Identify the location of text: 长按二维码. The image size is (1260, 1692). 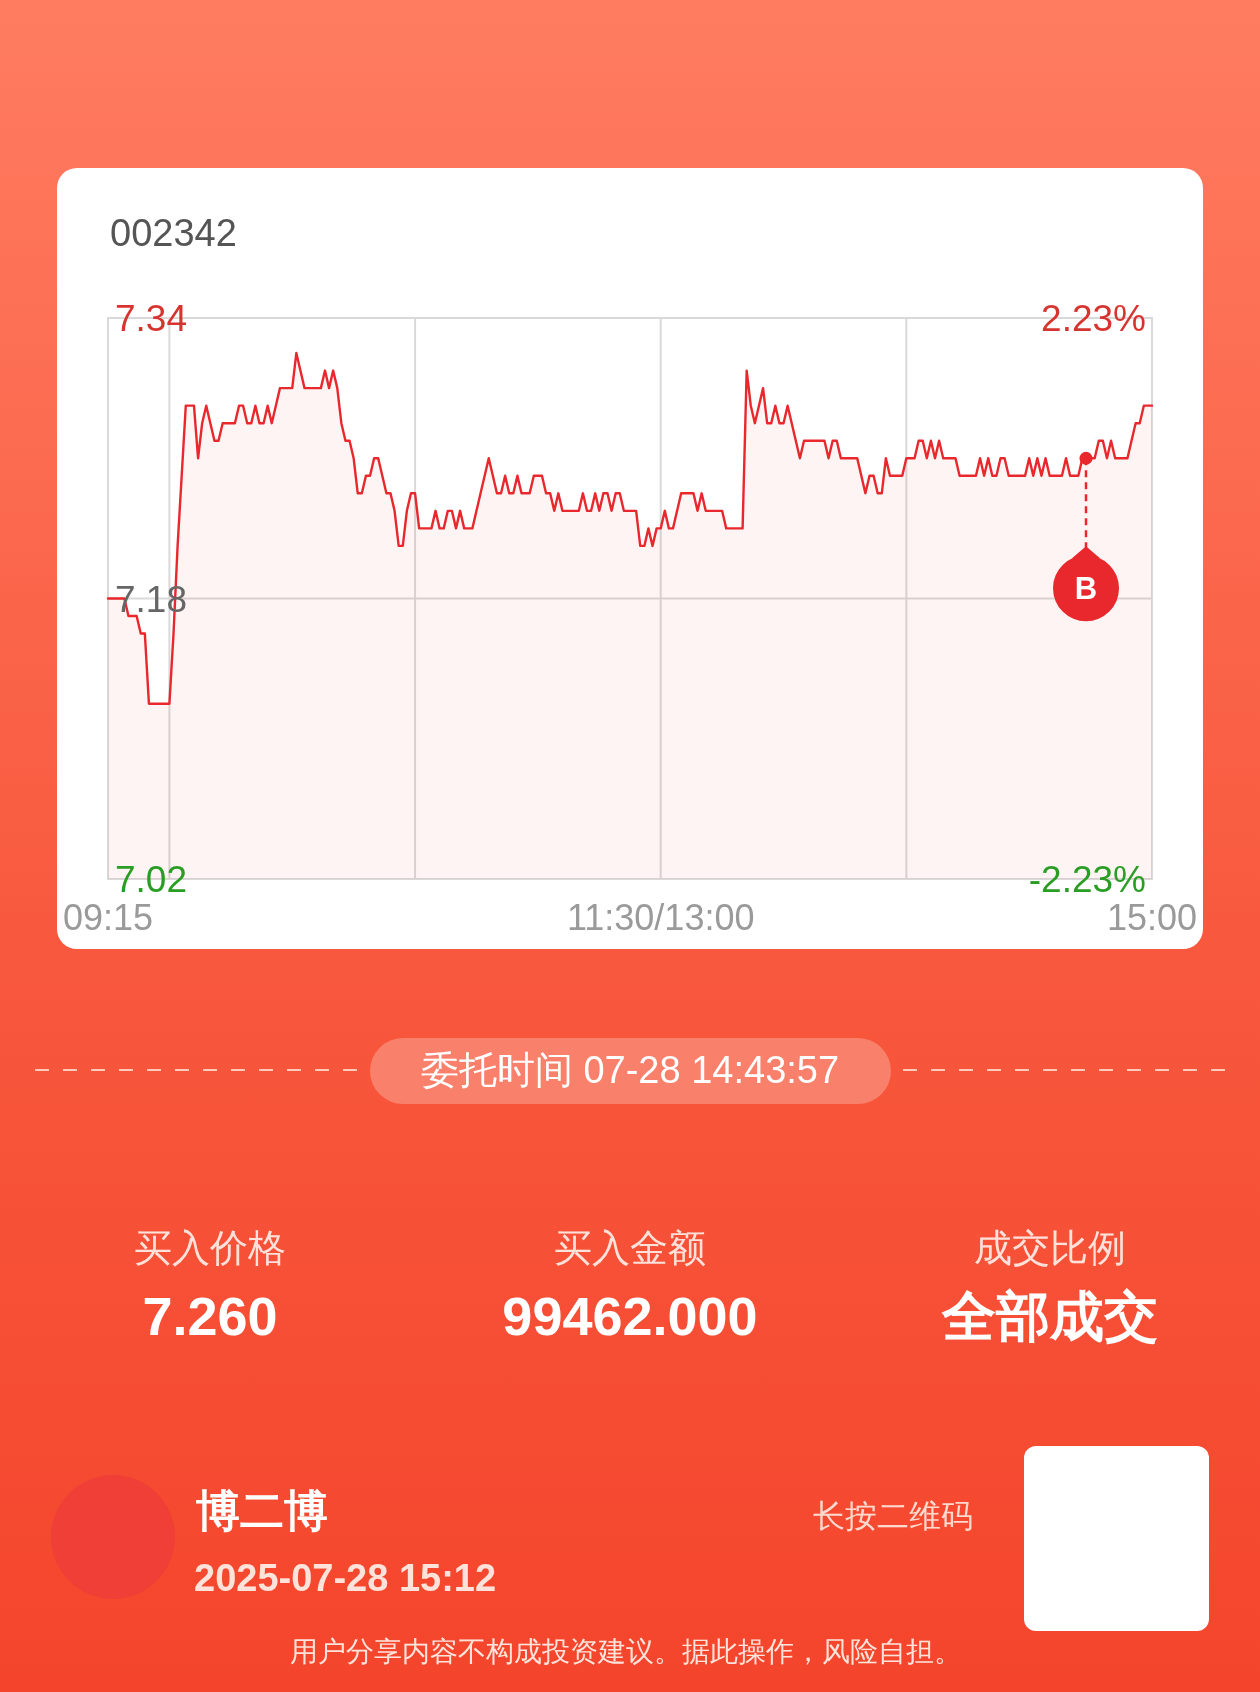
(893, 1516).